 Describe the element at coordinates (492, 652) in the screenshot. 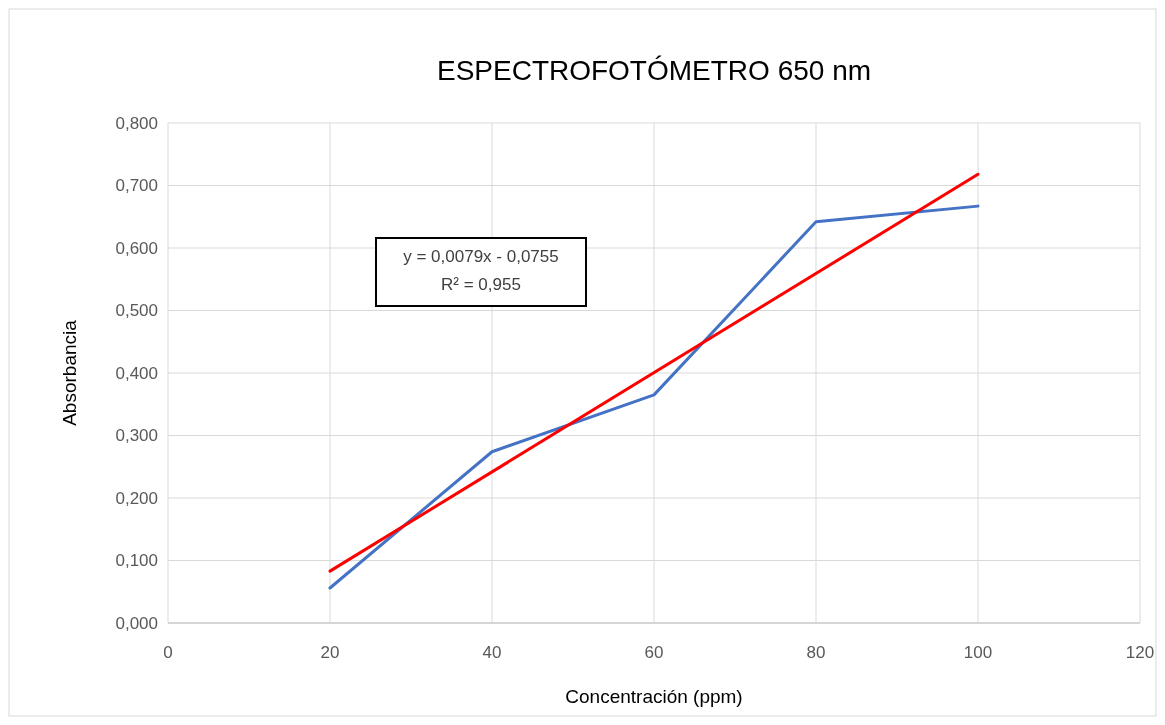

I see `x-tick-label: 40` at that location.